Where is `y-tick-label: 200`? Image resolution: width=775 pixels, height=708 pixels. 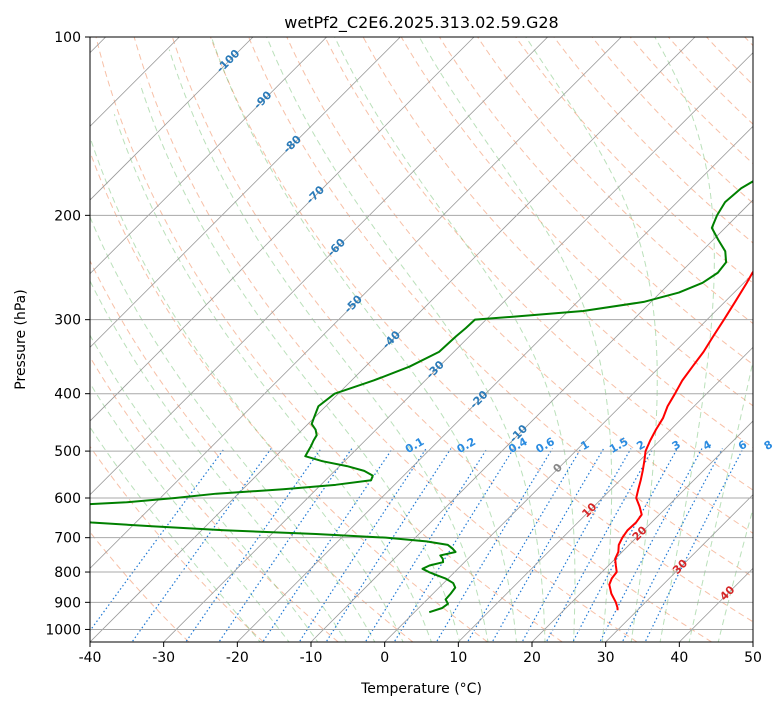 y-tick-label: 200 is located at coordinates (67, 216).